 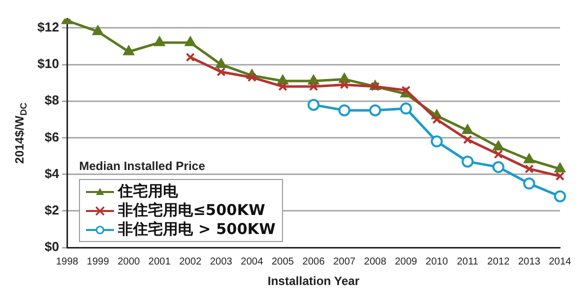 I want to click on x-tick-label: 2004, so click(x=252, y=262).